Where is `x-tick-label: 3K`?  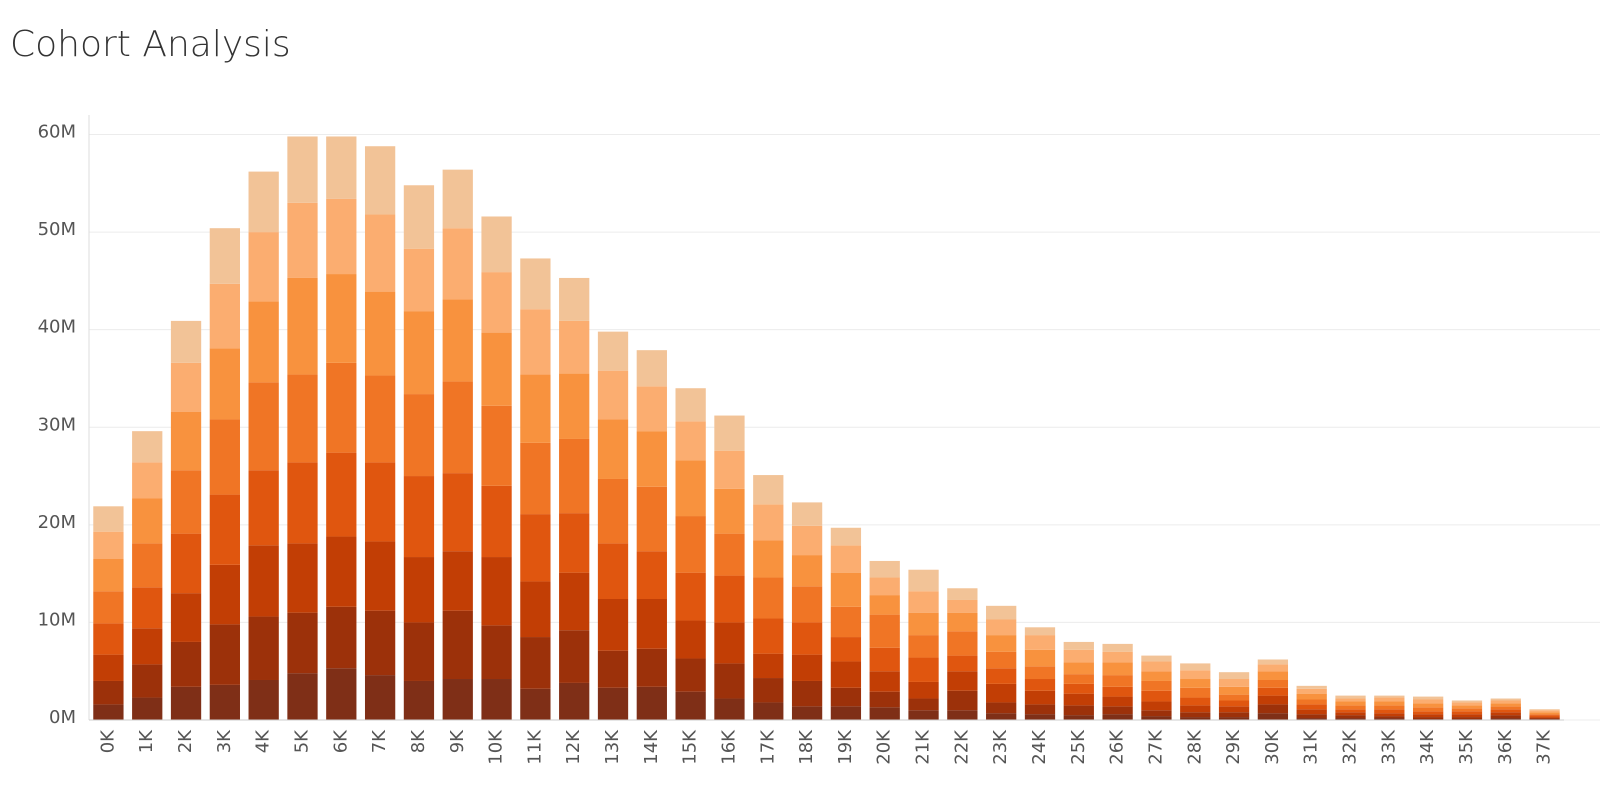
x-tick-label: 3K is located at coordinates (224, 741).